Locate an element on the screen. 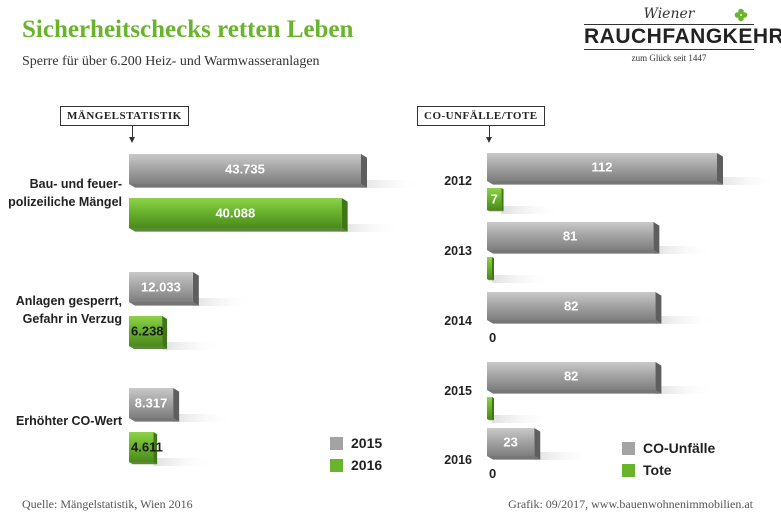 This screenshot has width=781, height=520. bar-green-left-0-front is located at coordinates (235, 213).